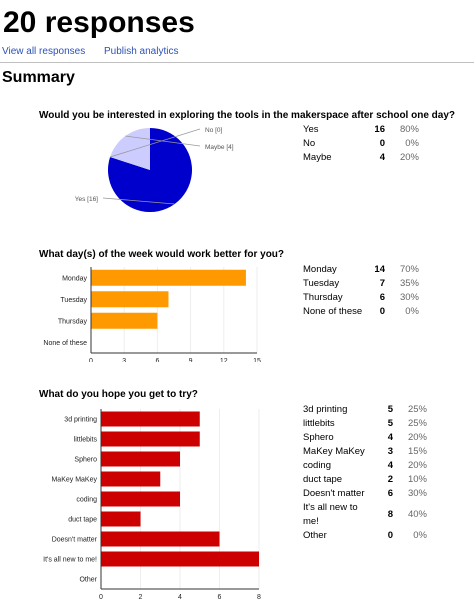 The width and height of the screenshot is (474, 610). I want to click on summary-row: 3d printing 5 25%, so click(365, 410).